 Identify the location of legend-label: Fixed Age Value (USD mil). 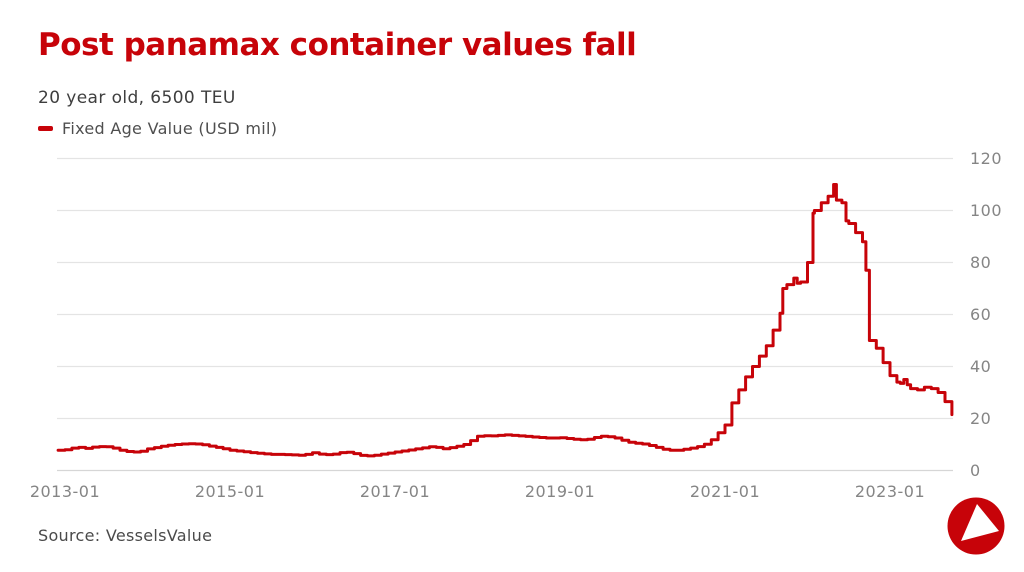
(170, 128).